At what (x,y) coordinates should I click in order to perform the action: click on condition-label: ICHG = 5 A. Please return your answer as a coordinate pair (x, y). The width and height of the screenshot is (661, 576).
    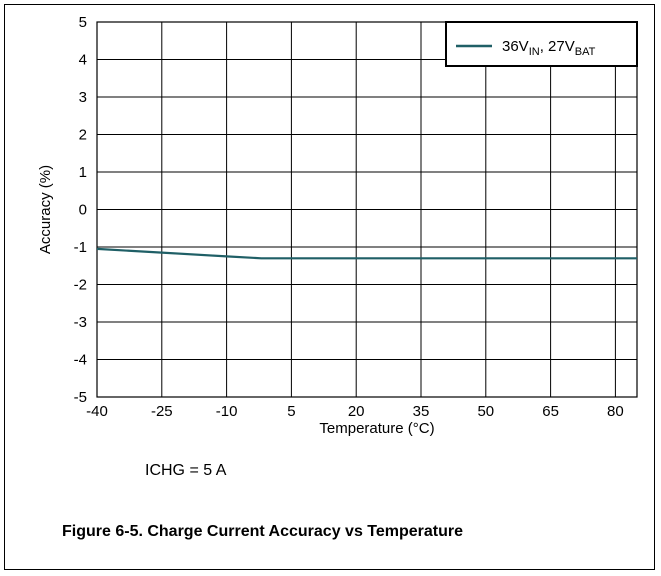
    Looking at the image, I should click on (186, 470).